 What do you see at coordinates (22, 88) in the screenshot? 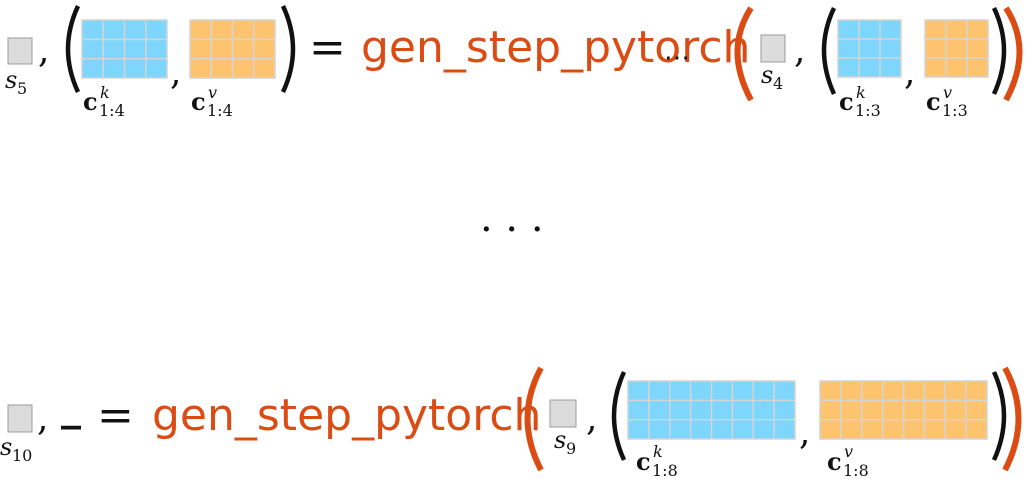
I see `state-subscript-s5: 5` at bounding box center [22, 88].